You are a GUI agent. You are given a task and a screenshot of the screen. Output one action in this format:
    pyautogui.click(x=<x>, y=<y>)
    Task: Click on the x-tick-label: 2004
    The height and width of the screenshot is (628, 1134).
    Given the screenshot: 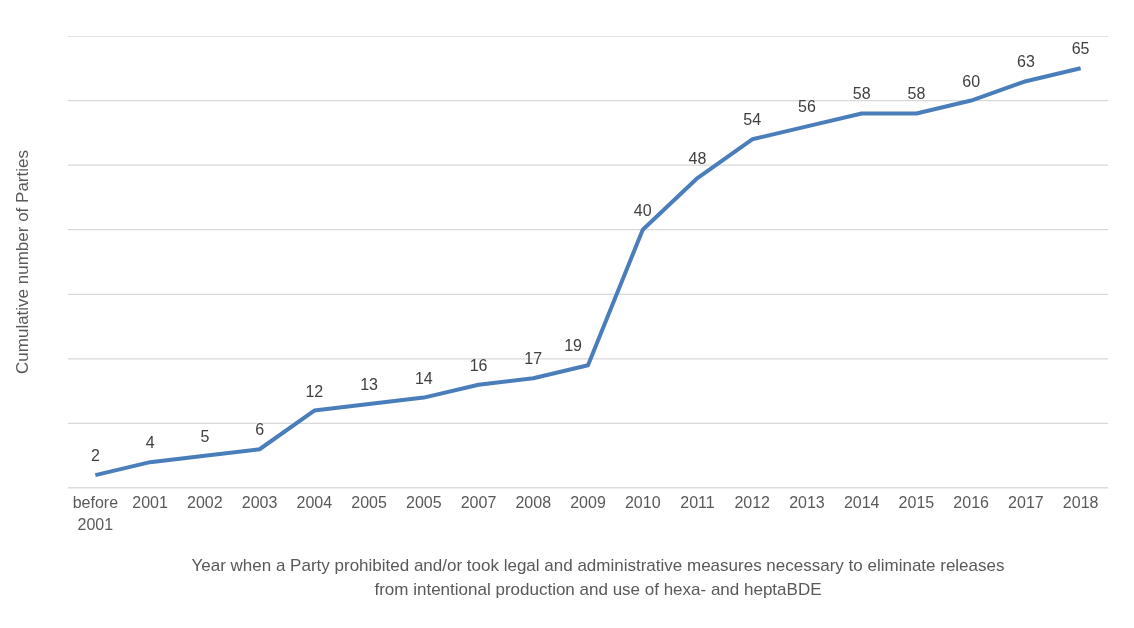 What is the action you would take?
    pyautogui.click(x=314, y=502)
    